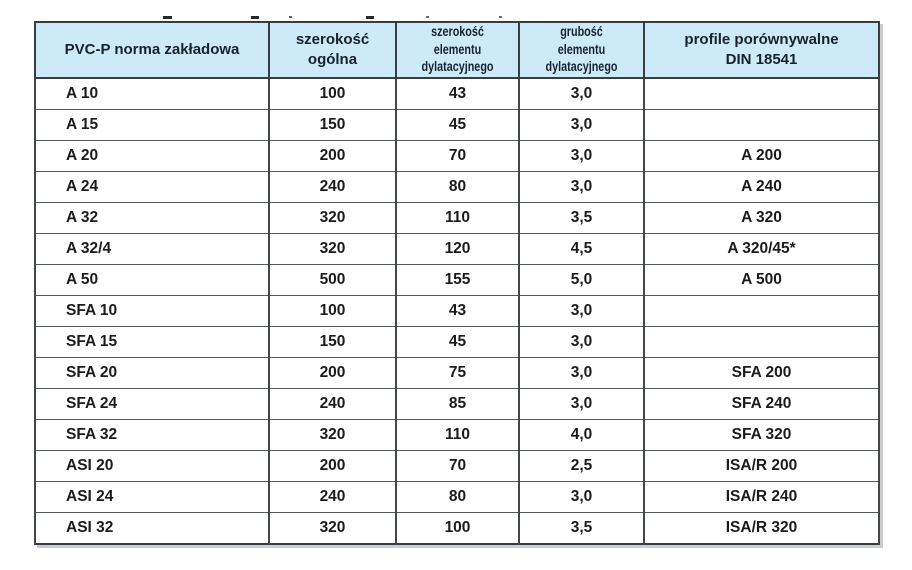 Image resolution: width=912 pixels, height=570 pixels. What do you see at coordinates (152, 465) in the screenshot?
I see `cell-profile-name: ASI 20` at bounding box center [152, 465].